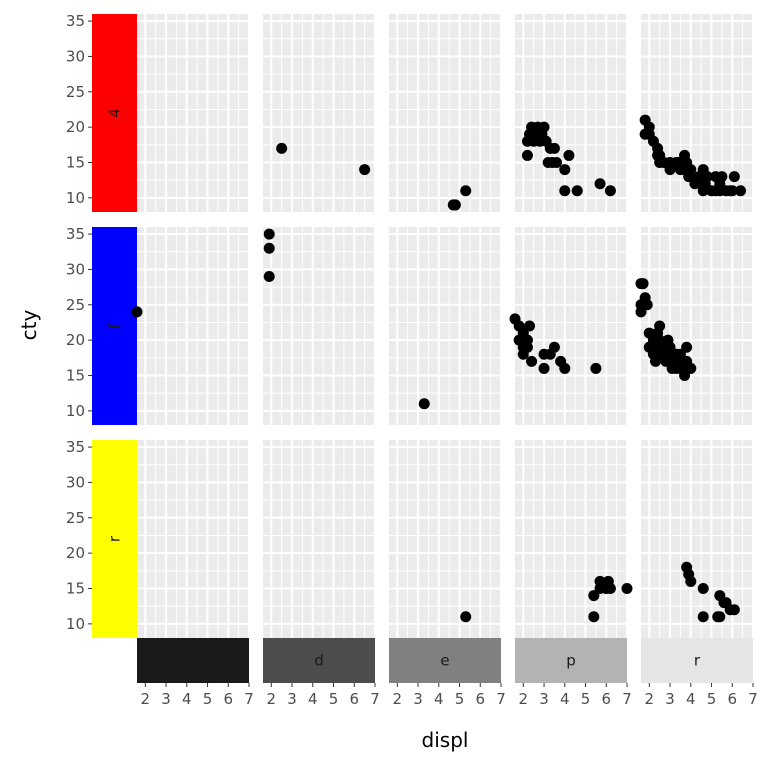 The height and width of the screenshot is (768, 768). Describe the element at coordinates (319, 661) in the screenshot. I see `column-strip-label-1: d` at that location.